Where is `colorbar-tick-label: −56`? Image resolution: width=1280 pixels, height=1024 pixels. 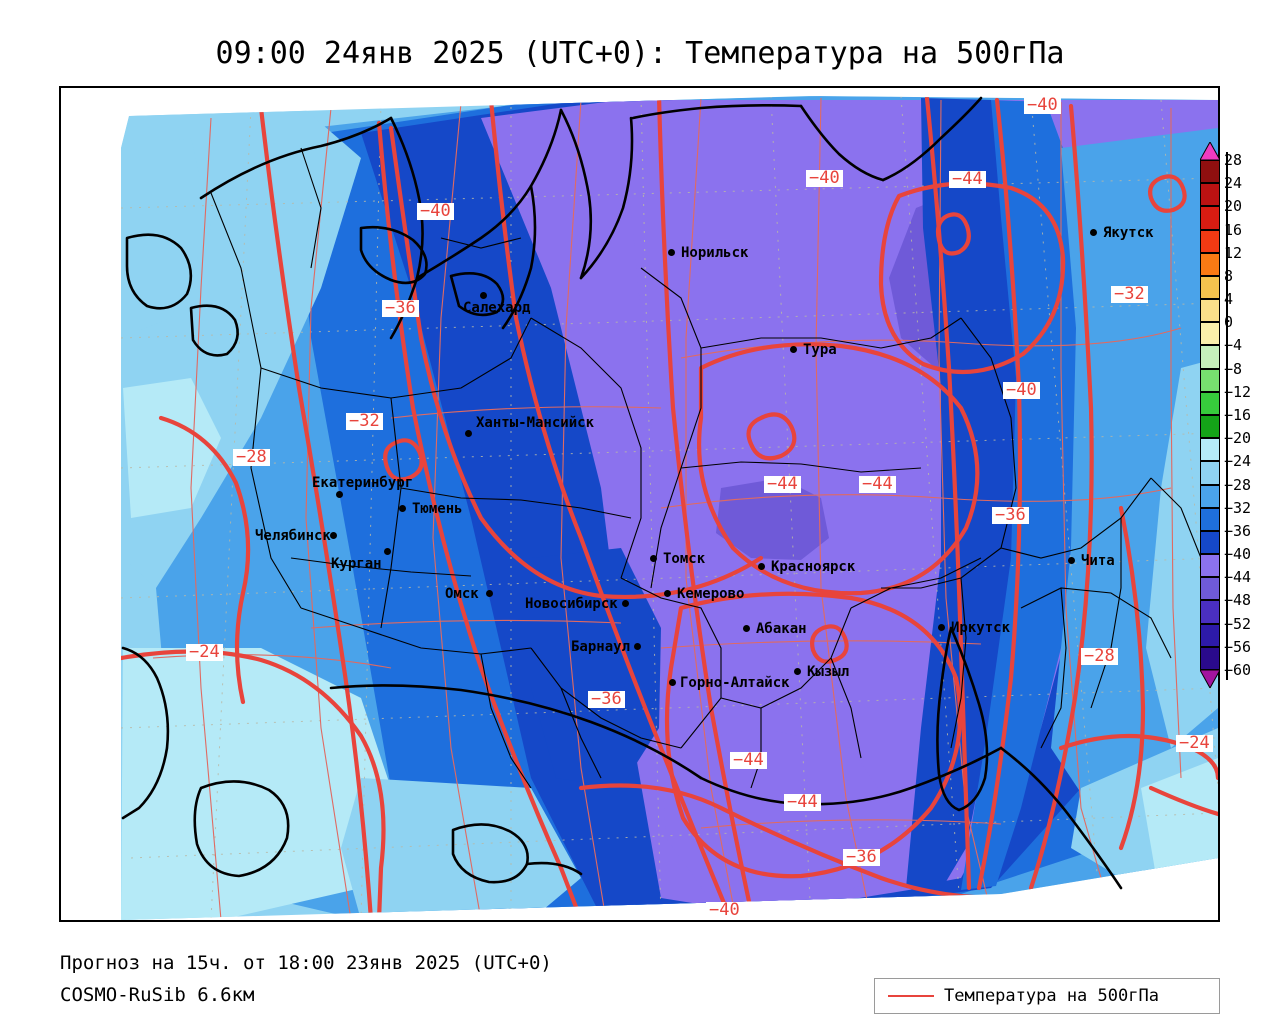 colorbar-tick-label: −56 is located at coordinates (1238, 646).